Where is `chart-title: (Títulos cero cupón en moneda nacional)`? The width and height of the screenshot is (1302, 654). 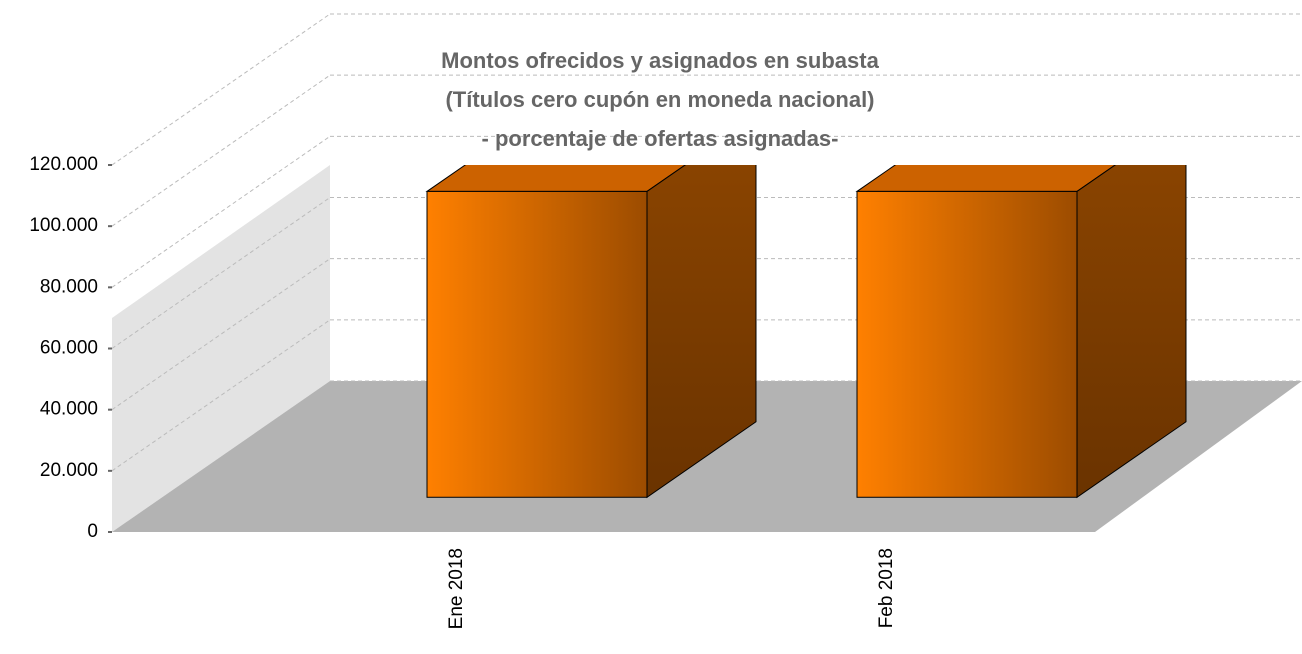
chart-title: (Títulos cero cupón en moneda nacional) is located at coordinates (659, 99).